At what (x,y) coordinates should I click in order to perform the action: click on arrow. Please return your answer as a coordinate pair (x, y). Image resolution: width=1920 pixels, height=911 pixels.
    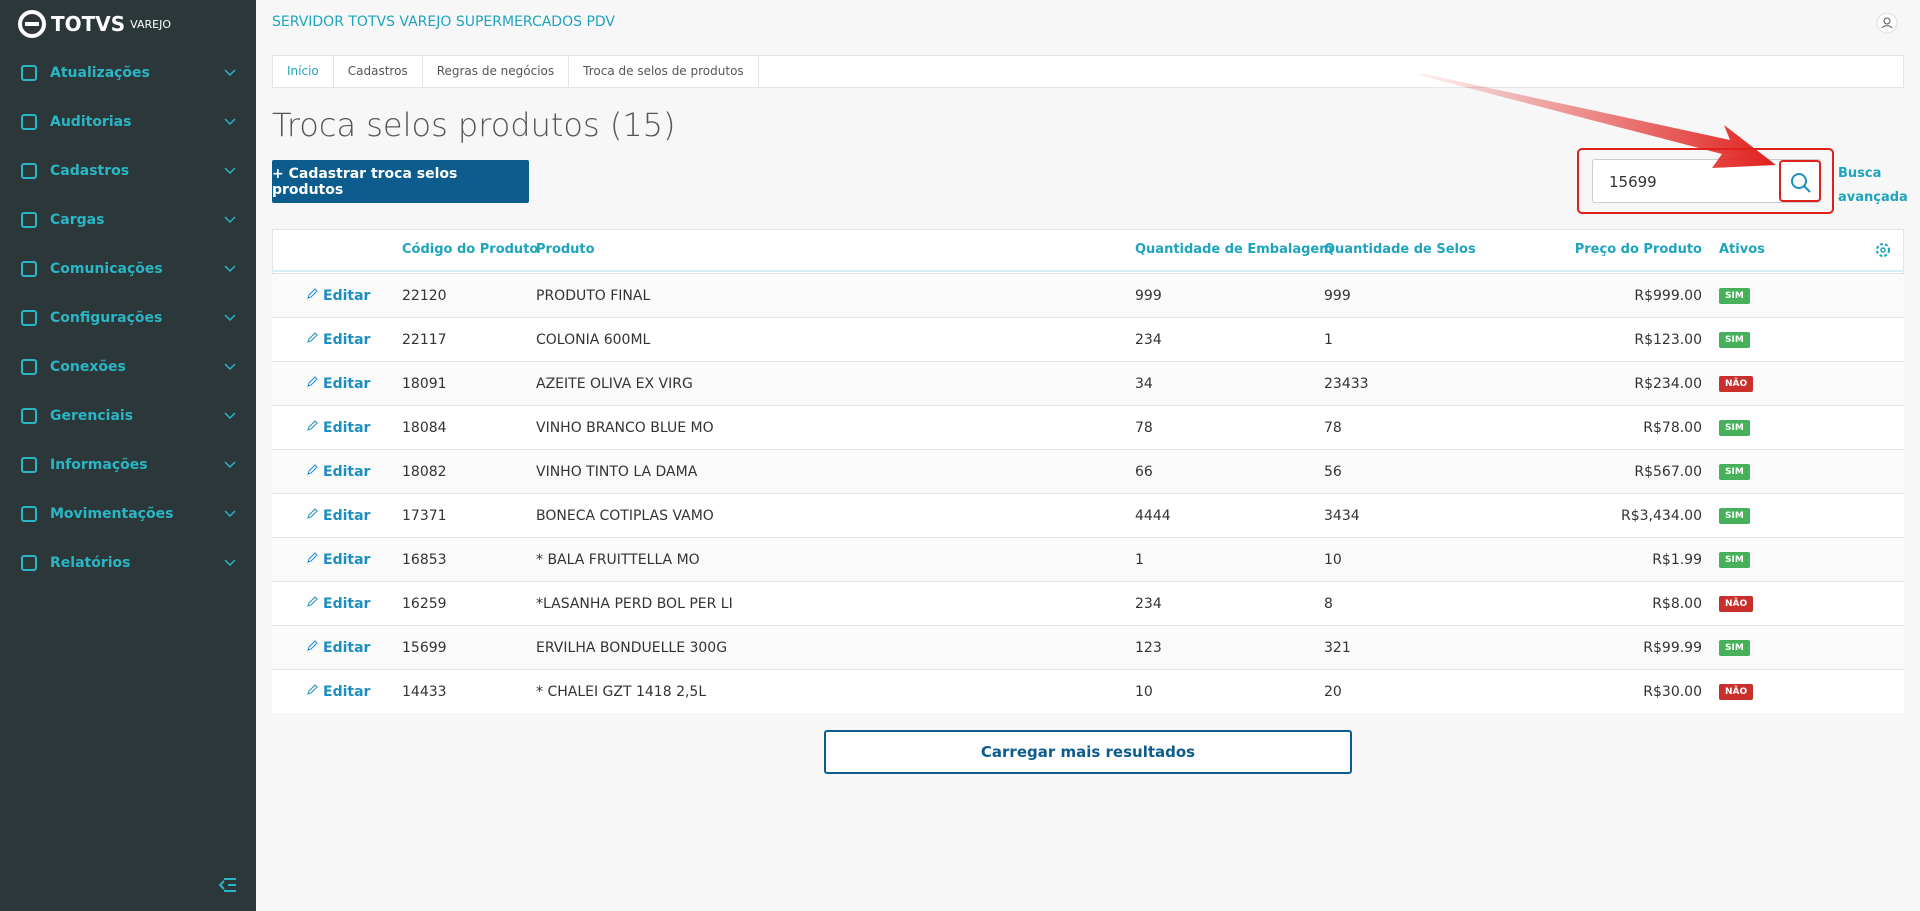
    Looking at the image, I should click on (1597, 120).